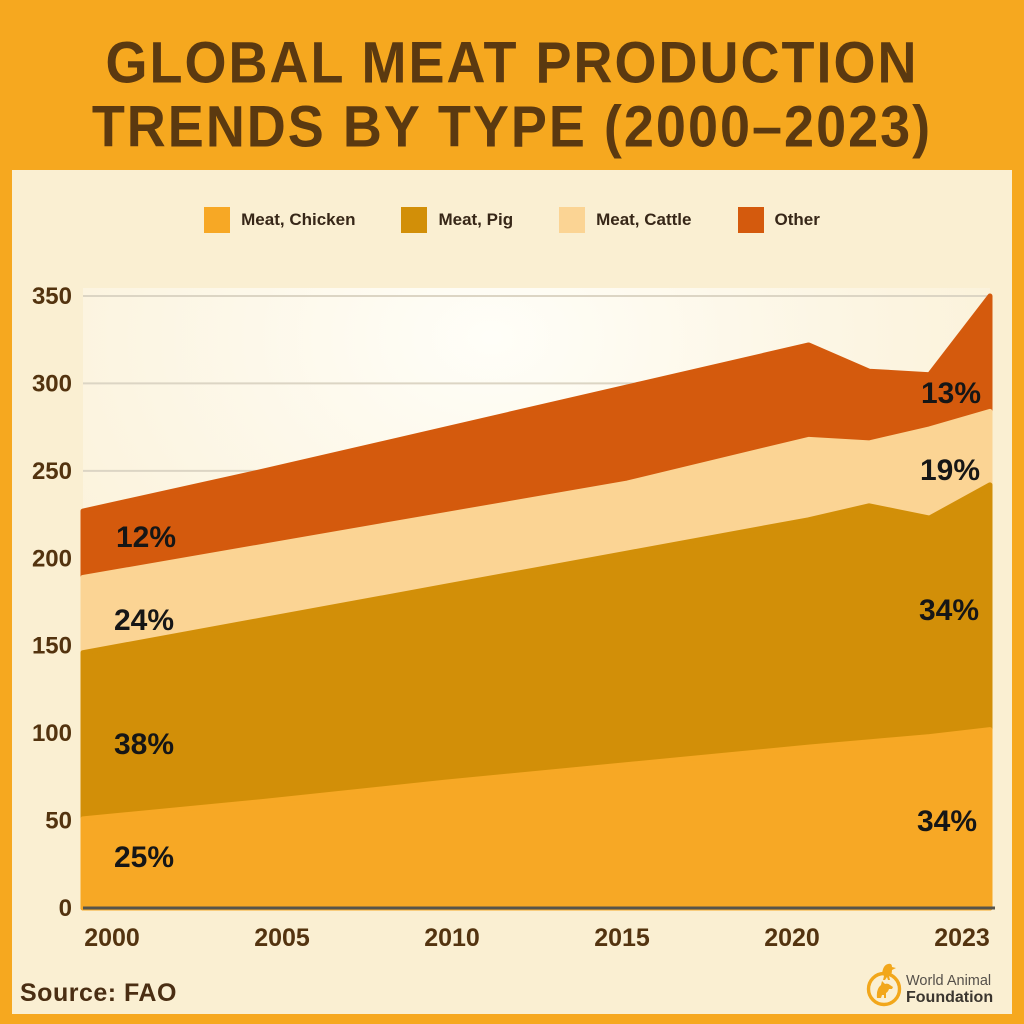 This screenshot has width=1024, height=1024. What do you see at coordinates (797, 219) in the screenshot?
I see `legend-label: Other` at bounding box center [797, 219].